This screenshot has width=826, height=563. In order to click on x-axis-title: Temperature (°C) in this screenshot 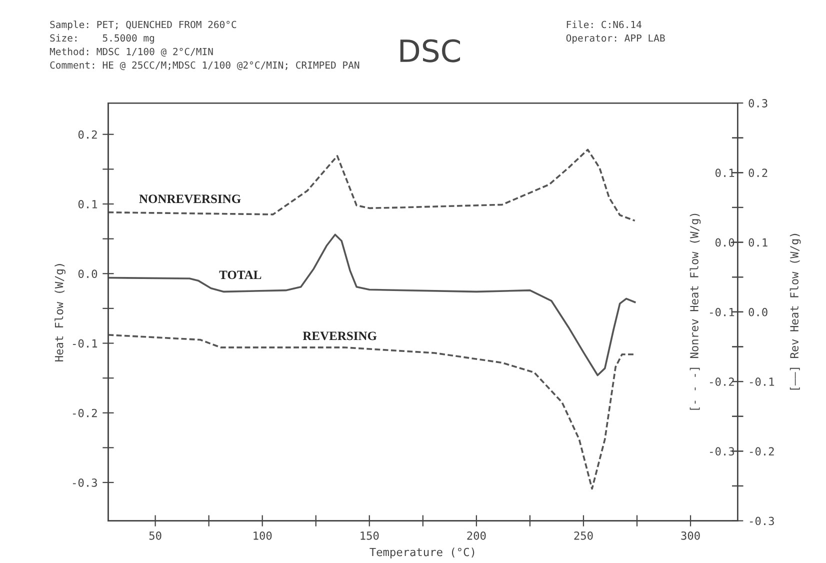, I will do `click(422, 553)`.